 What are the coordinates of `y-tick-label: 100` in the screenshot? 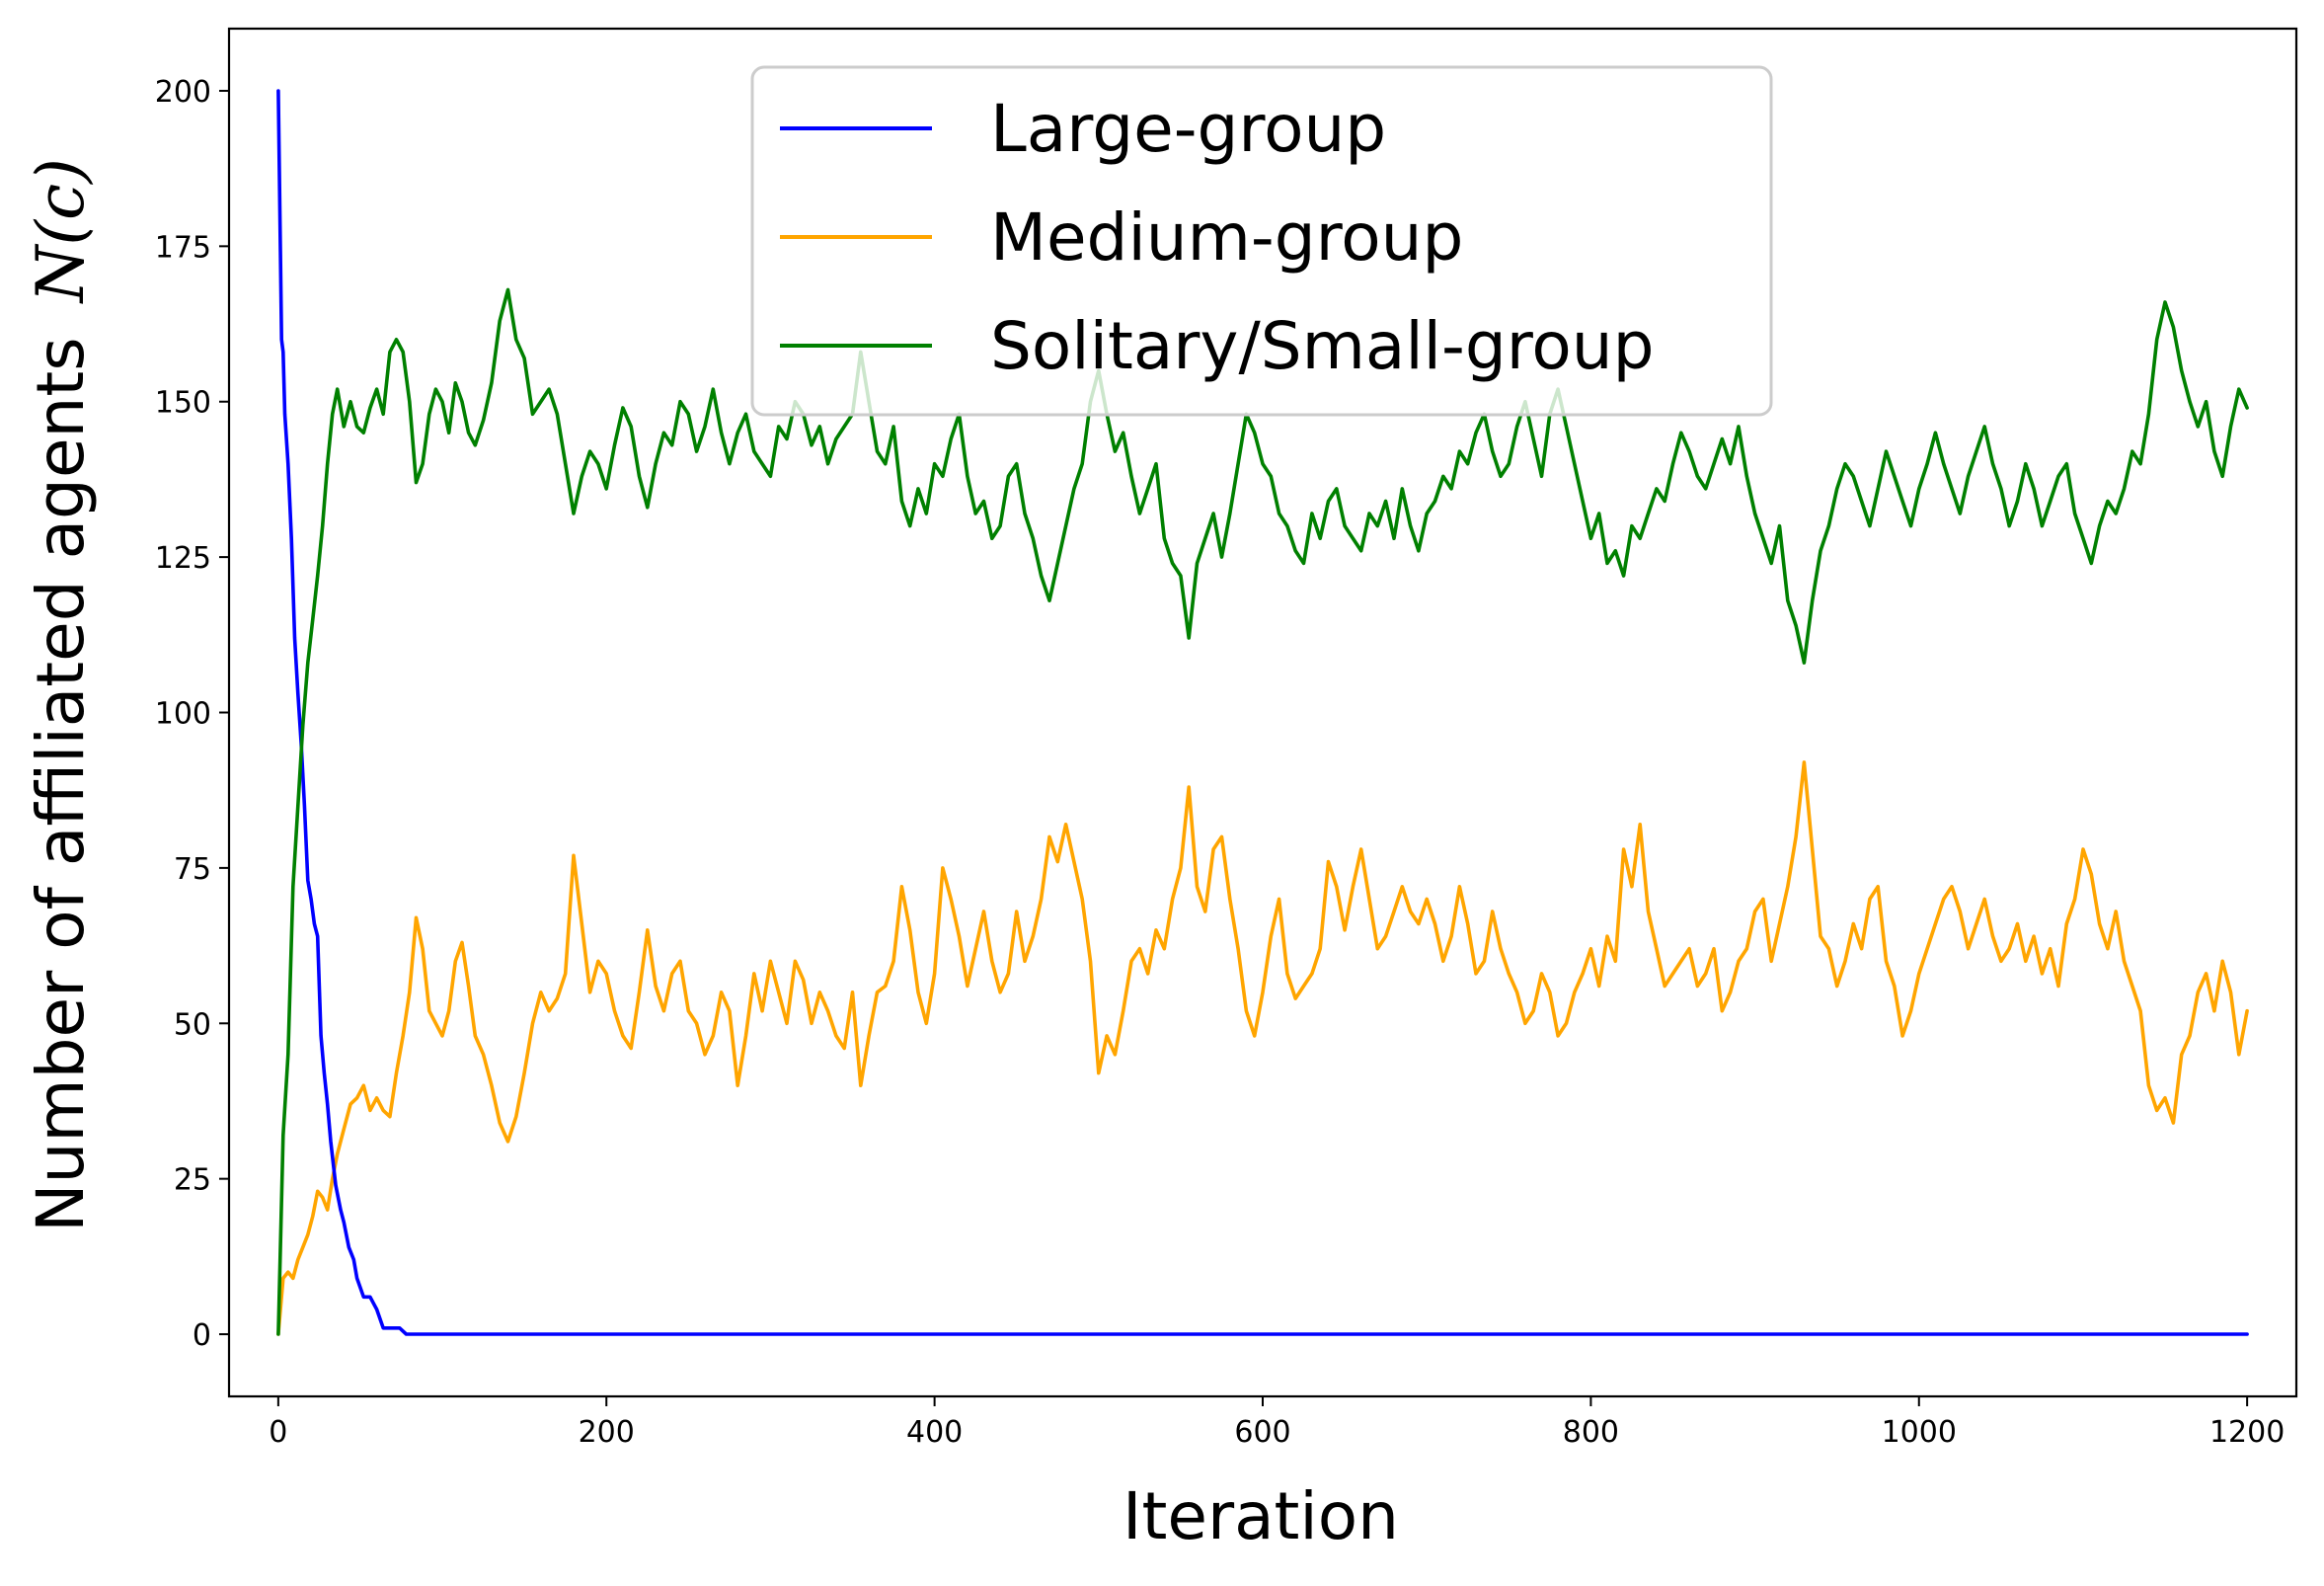 It's located at (183, 714).